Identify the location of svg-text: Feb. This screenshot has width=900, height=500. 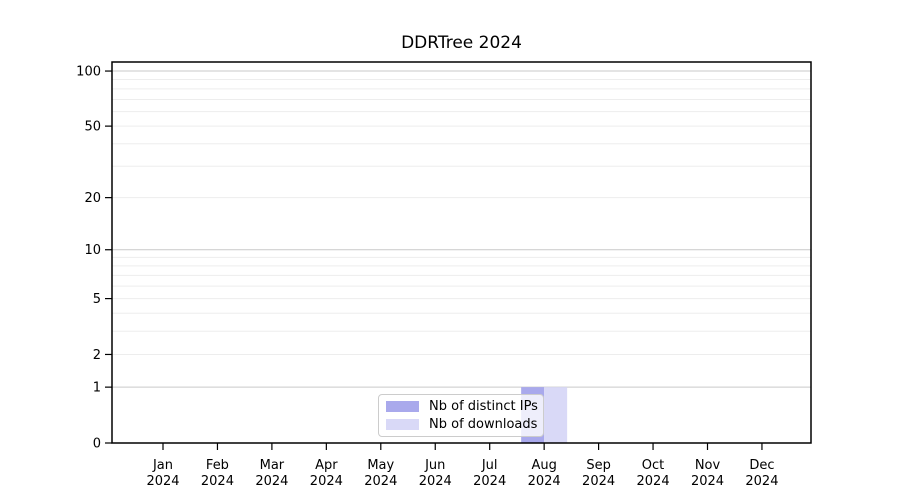
(217, 465).